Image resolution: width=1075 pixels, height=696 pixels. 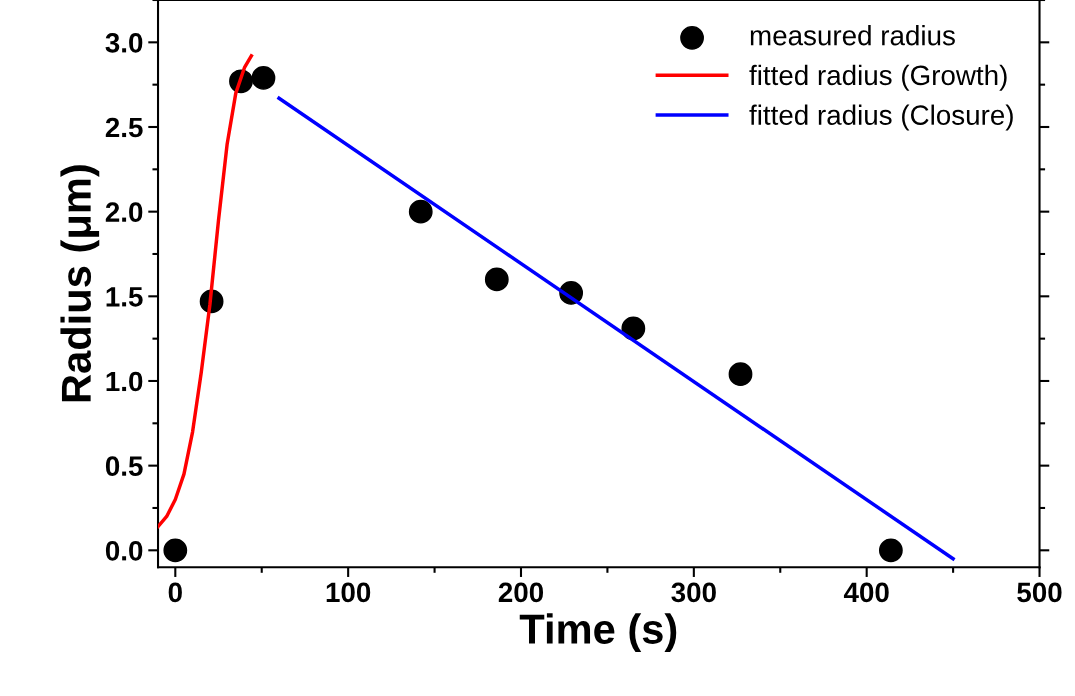 What do you see at coordinates (866, 592) in the screenshot?
I see `x-tick-label: 400` at bounding box center [866, 592].